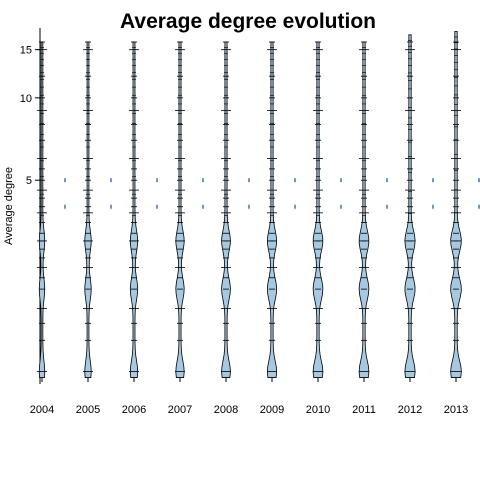  I want to click on bean-2007, so click(180, 209).